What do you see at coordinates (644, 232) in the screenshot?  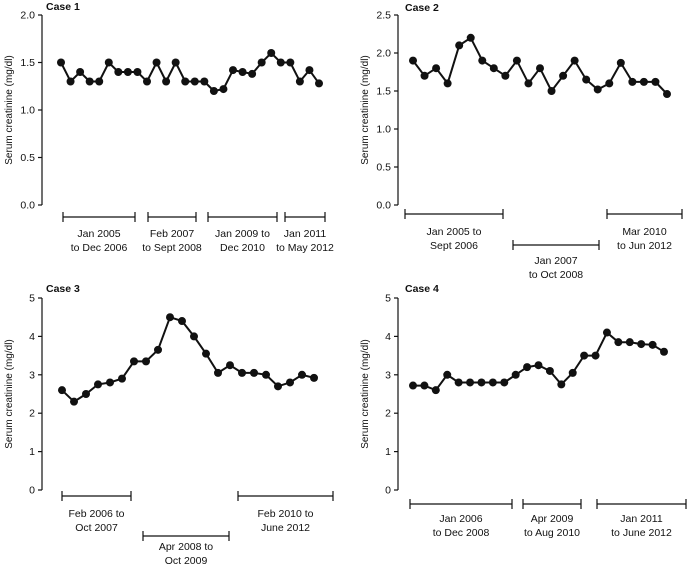 I see `period-label: Mar 2010` at bounding box center [644, 232].